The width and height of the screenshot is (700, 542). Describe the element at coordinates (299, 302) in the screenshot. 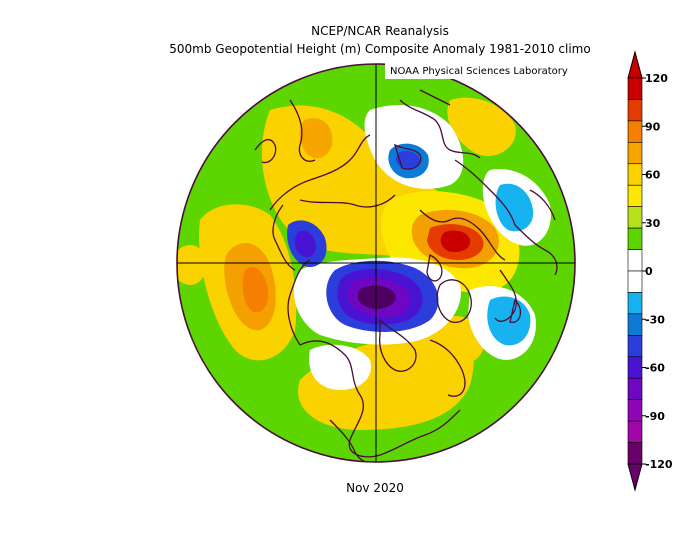

I see `coastline-alaska` at that location.